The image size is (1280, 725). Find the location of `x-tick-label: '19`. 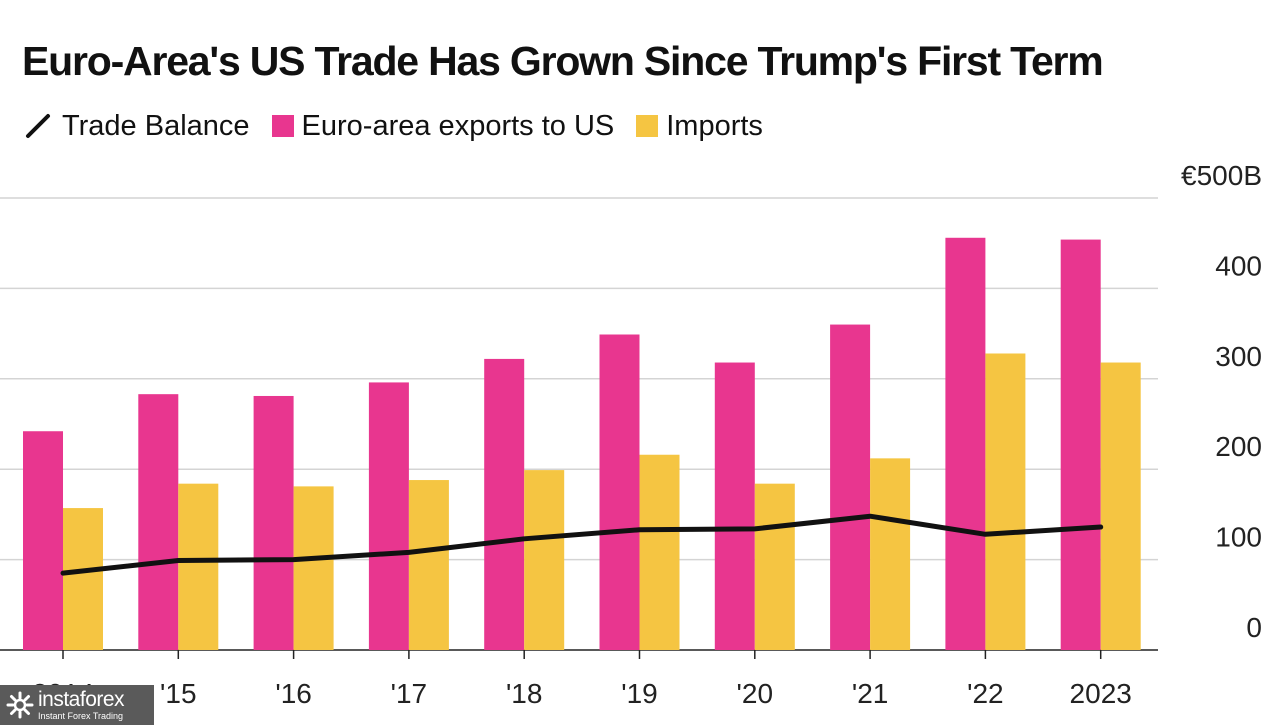

x-tick-label: '19 is located at coordinates (639, 693).